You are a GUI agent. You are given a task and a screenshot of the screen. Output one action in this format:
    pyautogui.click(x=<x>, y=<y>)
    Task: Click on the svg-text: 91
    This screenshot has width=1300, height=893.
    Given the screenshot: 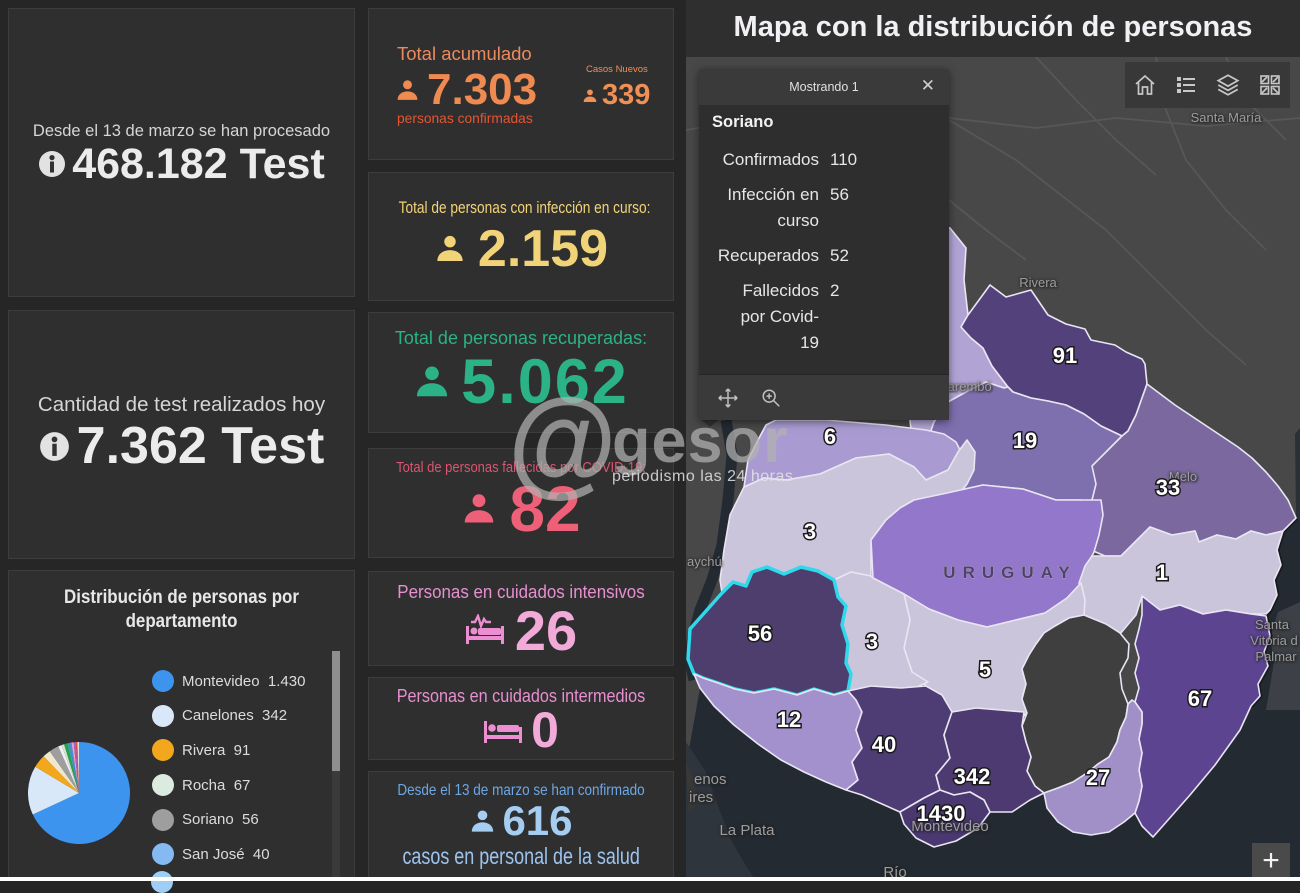 What is the action you would take?
    pyautogui.click(x=1065, y=355)
    